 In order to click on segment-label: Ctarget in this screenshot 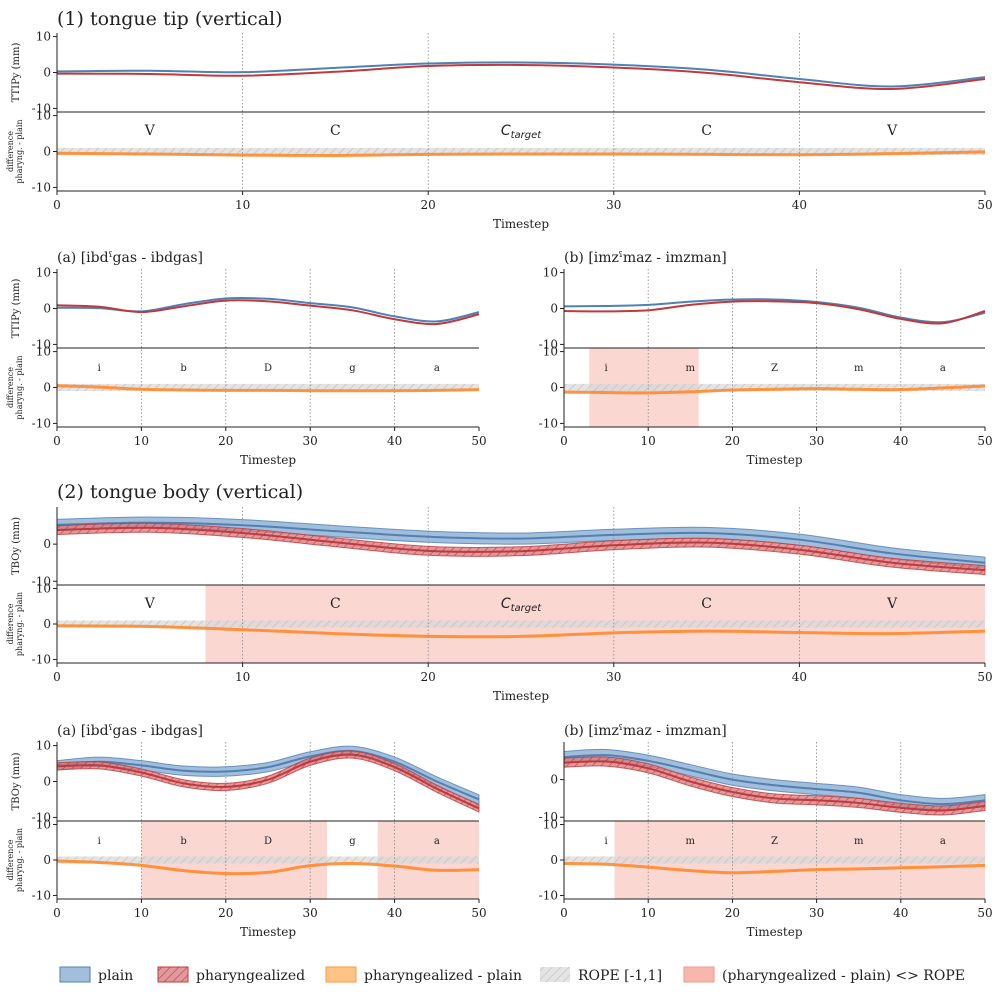, I will do `click(521, 132)`.